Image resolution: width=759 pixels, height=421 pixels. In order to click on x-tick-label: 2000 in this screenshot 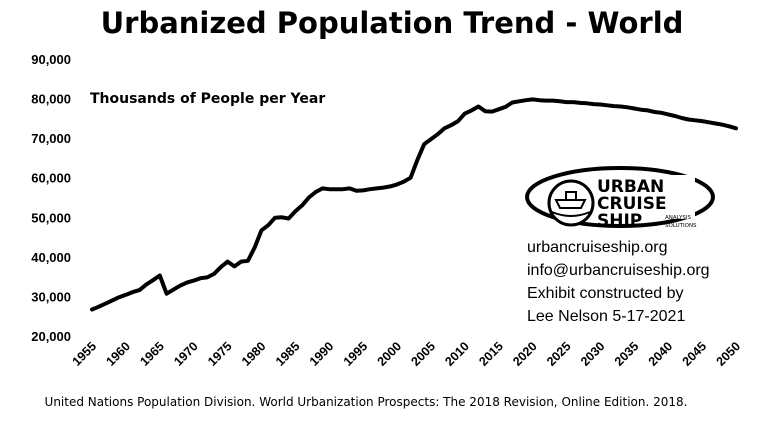, I will do `click(390, 354)`.